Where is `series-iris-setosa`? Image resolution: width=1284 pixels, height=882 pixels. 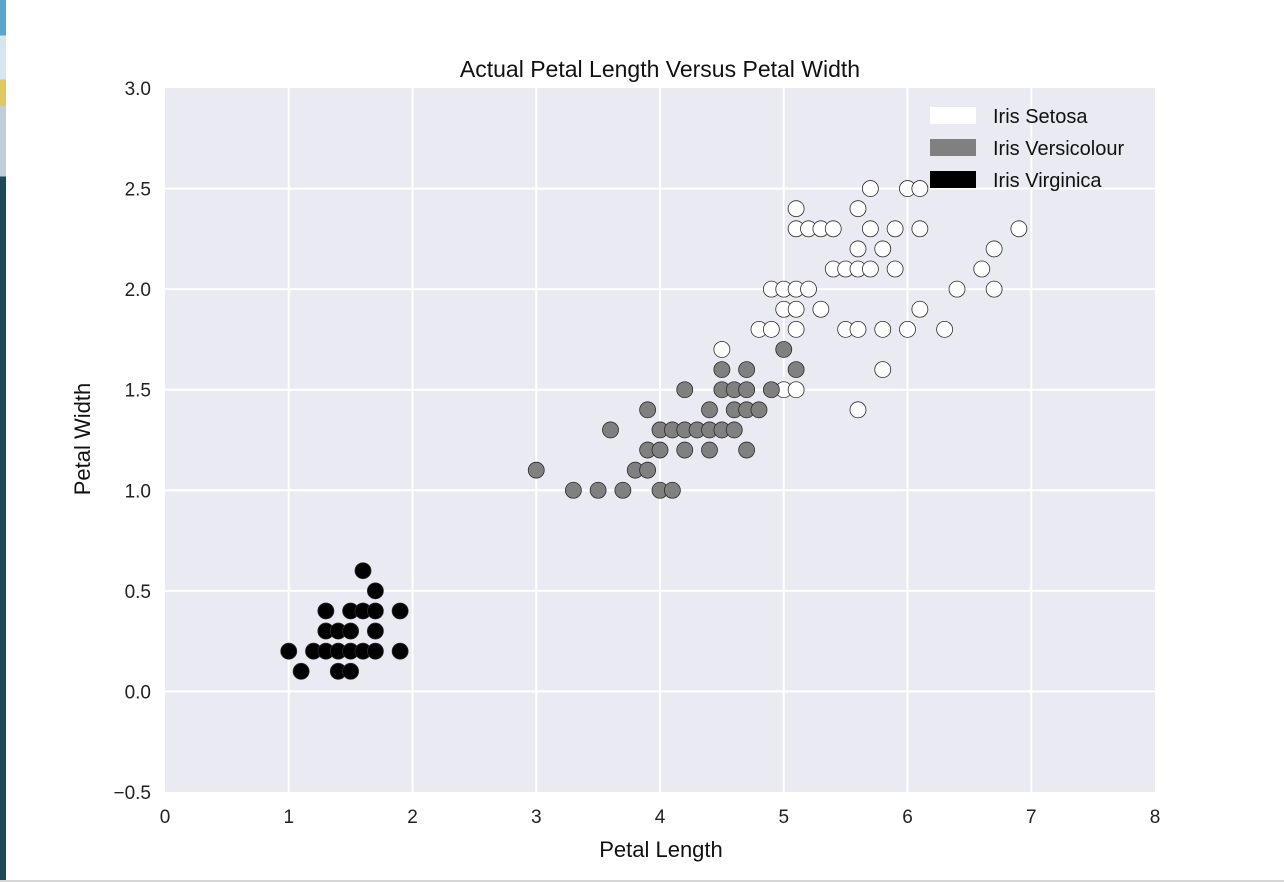
series-iris-setosa is located at coordinates (870, 299).